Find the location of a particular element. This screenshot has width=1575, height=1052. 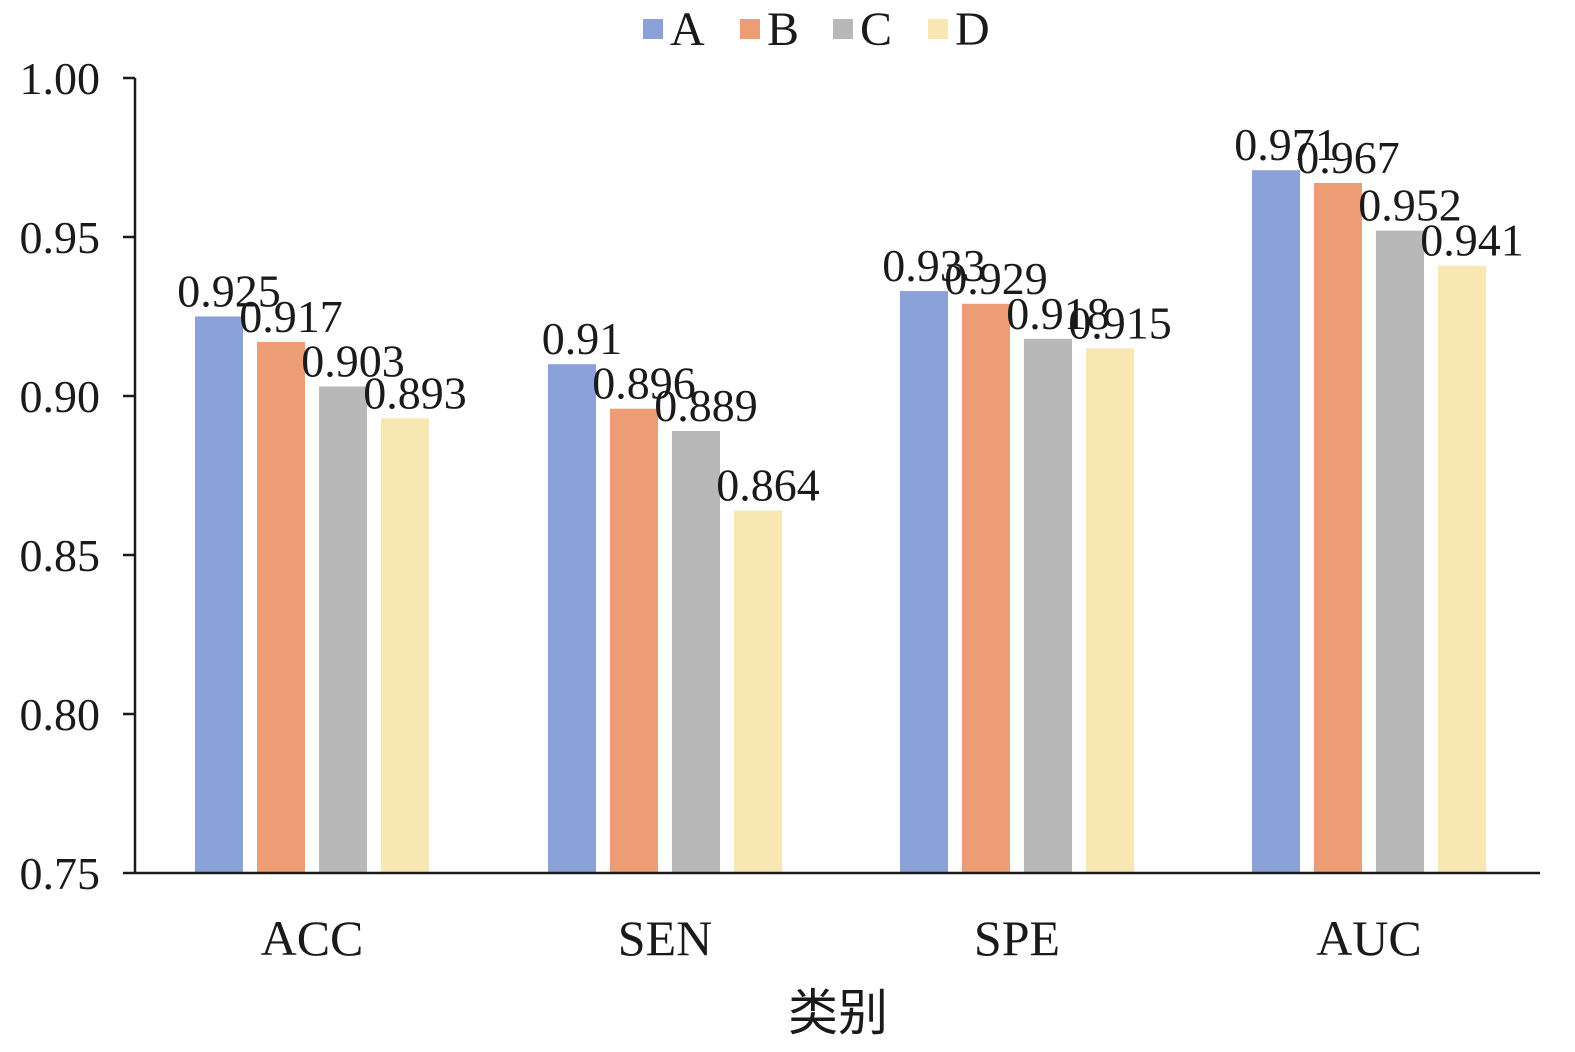

value-label-acc-b: 0.917 is located at coordinates (291, 316).